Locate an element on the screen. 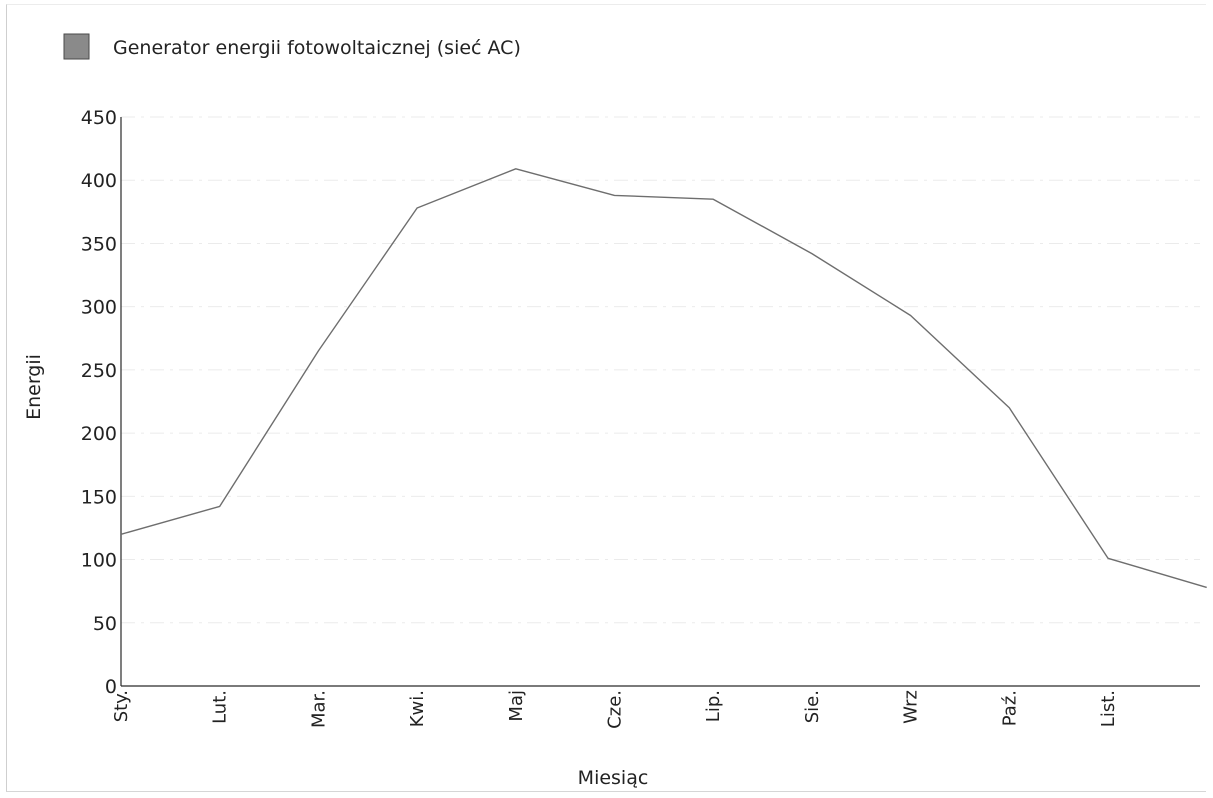 The height and width of the screenshot is (798, 1213). x-tick-label: Cze. is located at coordinates (615, 709).